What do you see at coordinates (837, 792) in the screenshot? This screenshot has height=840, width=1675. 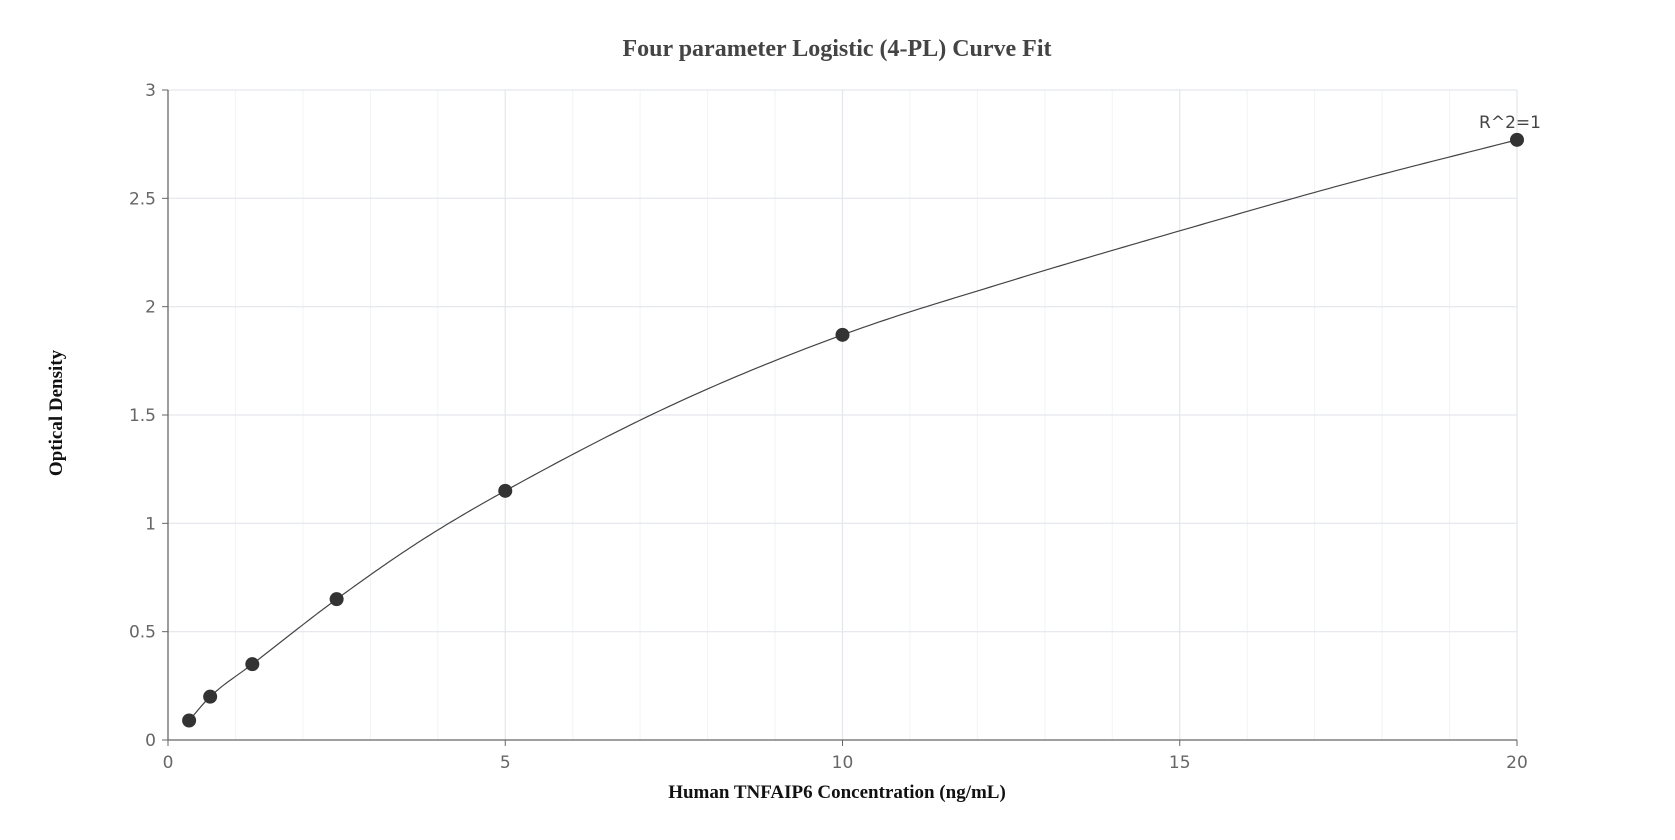 I see `x-axis-label: Human TNFAIP6 Concentration (ng/mL)` at bounding box center [837, 792].